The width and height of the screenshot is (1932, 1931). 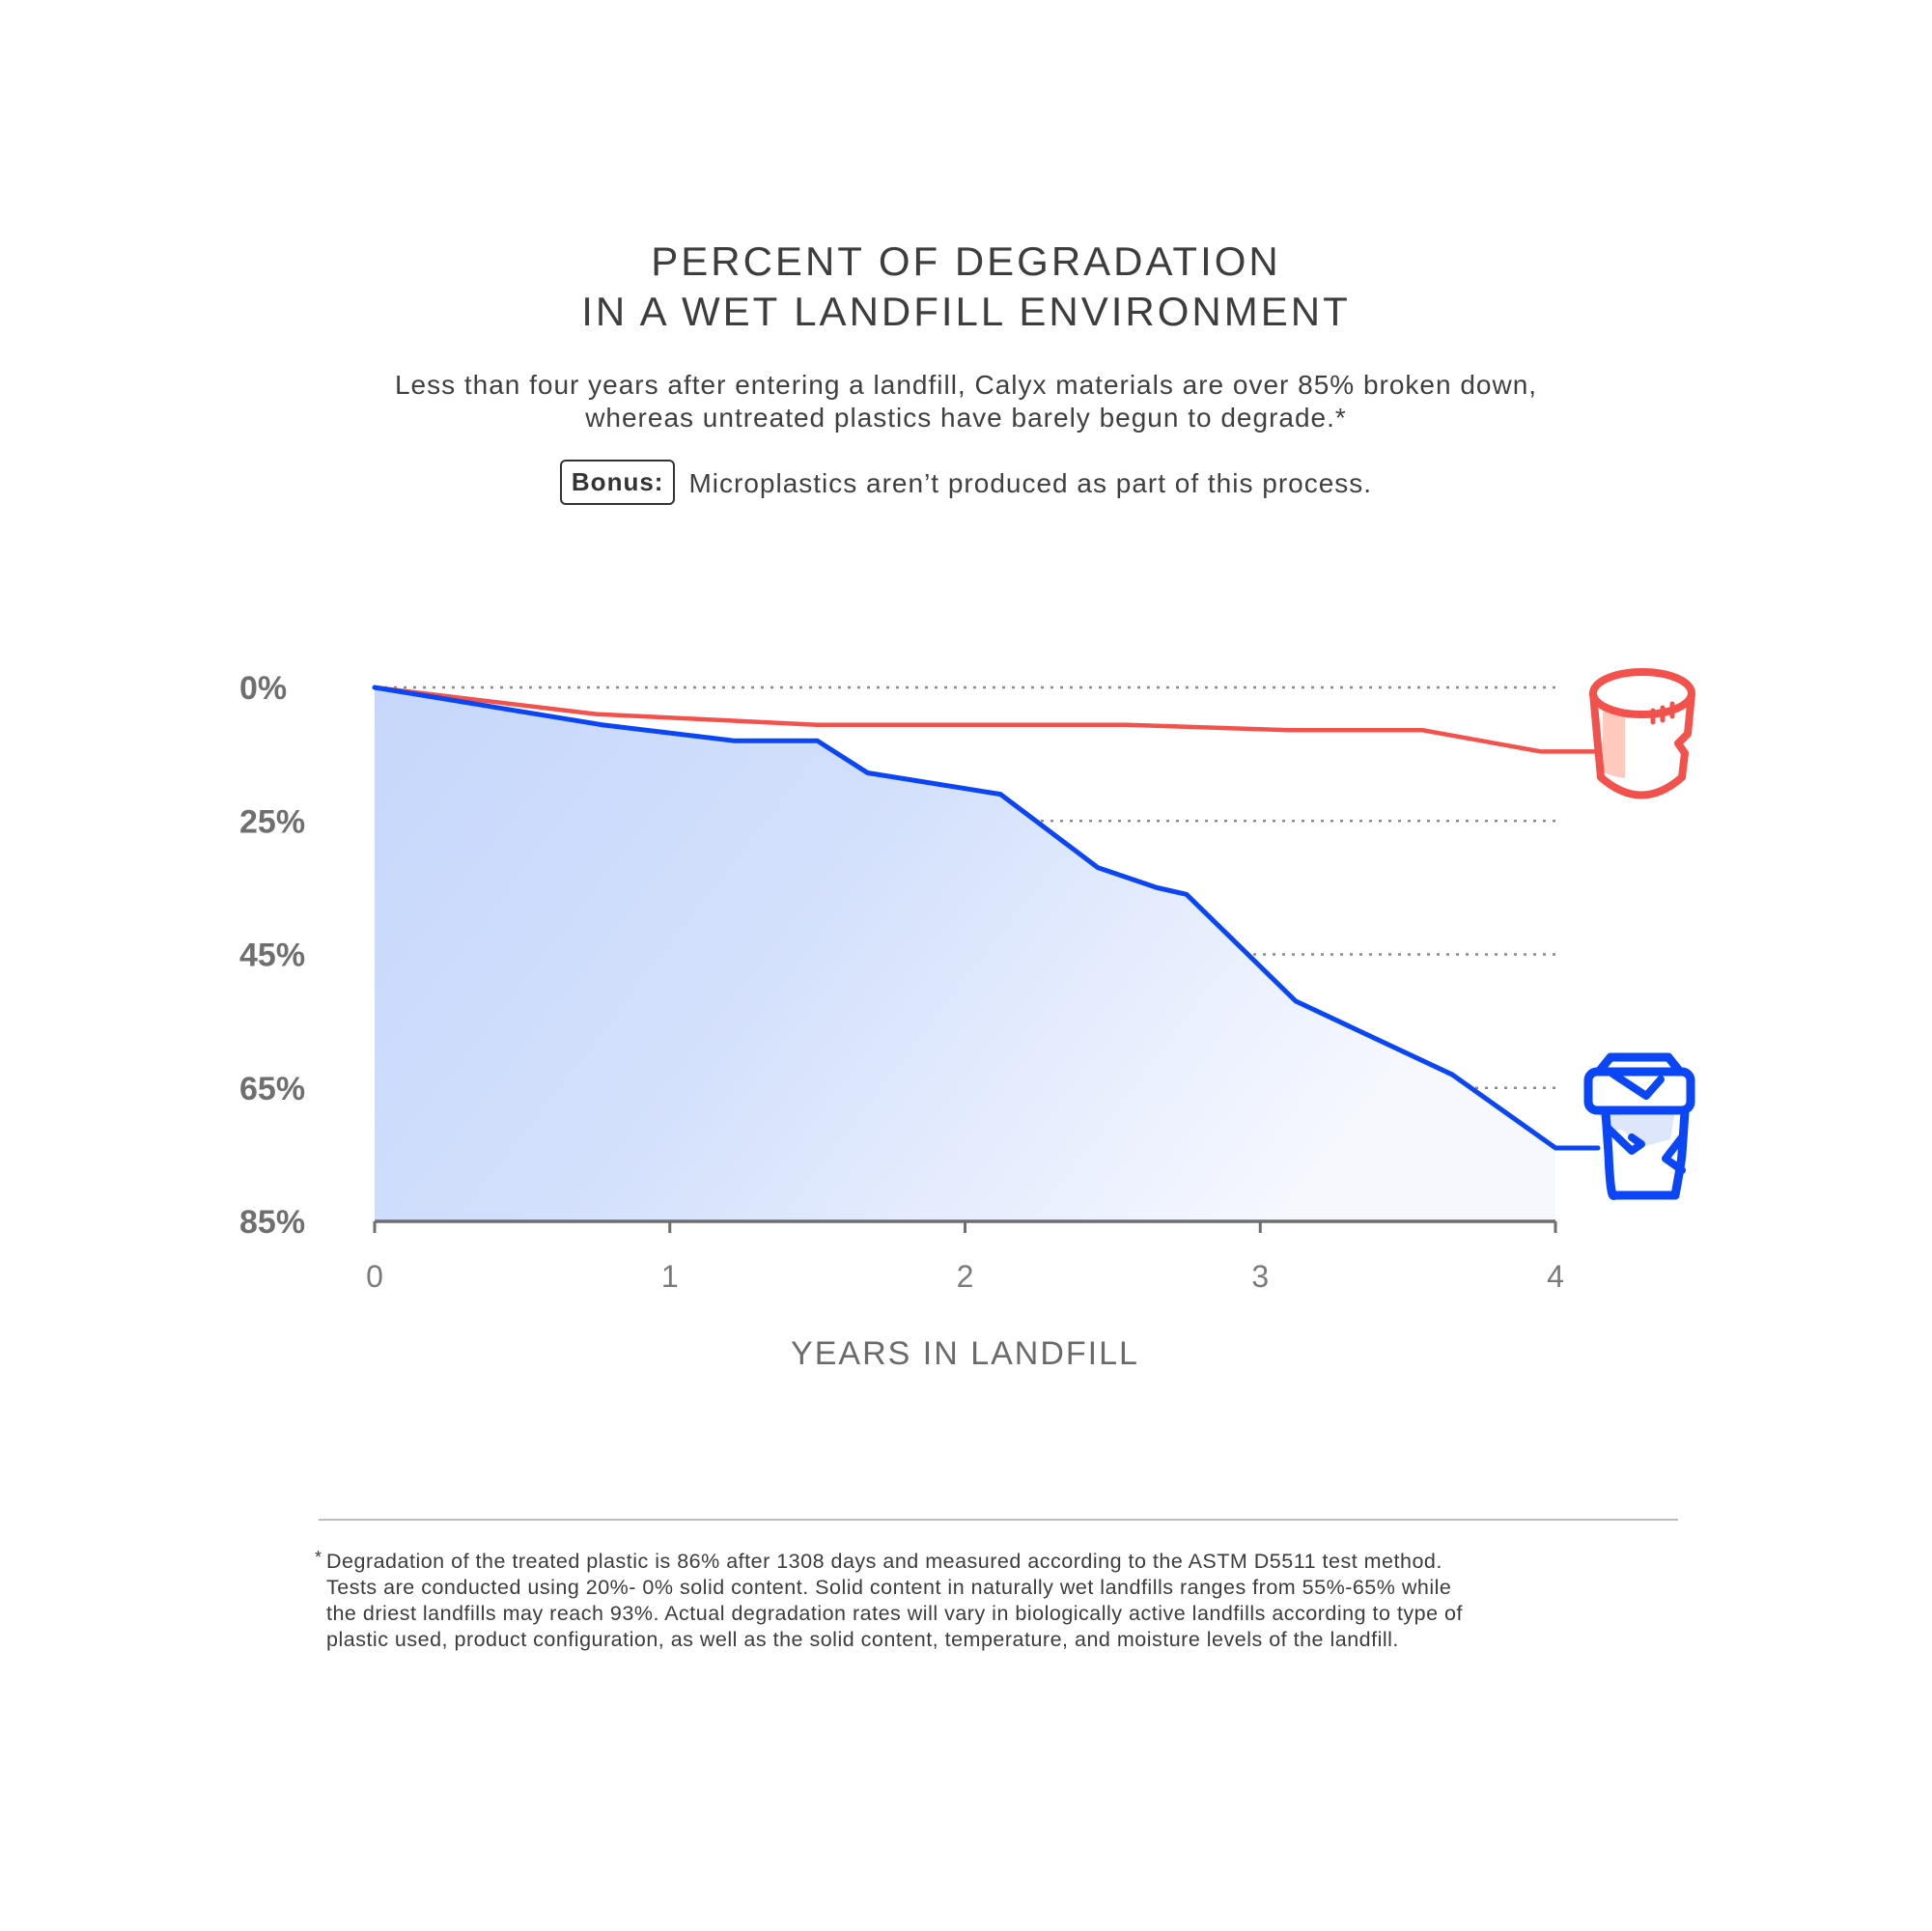 What do you see at coordinates (617, 482) in the screenshot?
I see `bonus-badge: Bonus:` at bounding box center [617, 482].